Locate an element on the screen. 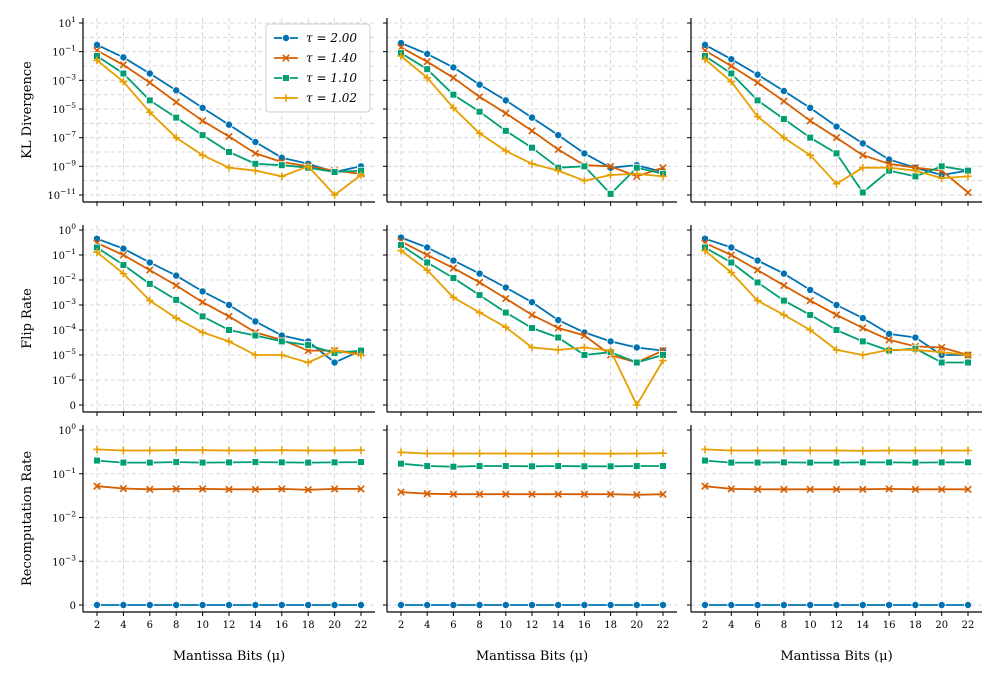 This screenshot has width=997, height=678. y-tick-label: 10⁰ is located at coordinates (67, 229).